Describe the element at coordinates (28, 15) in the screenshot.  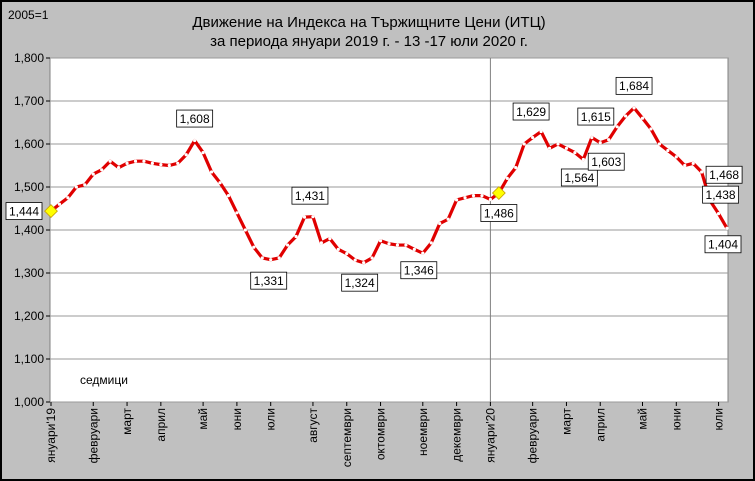
I see `unit-label: 2005=1` at that location.